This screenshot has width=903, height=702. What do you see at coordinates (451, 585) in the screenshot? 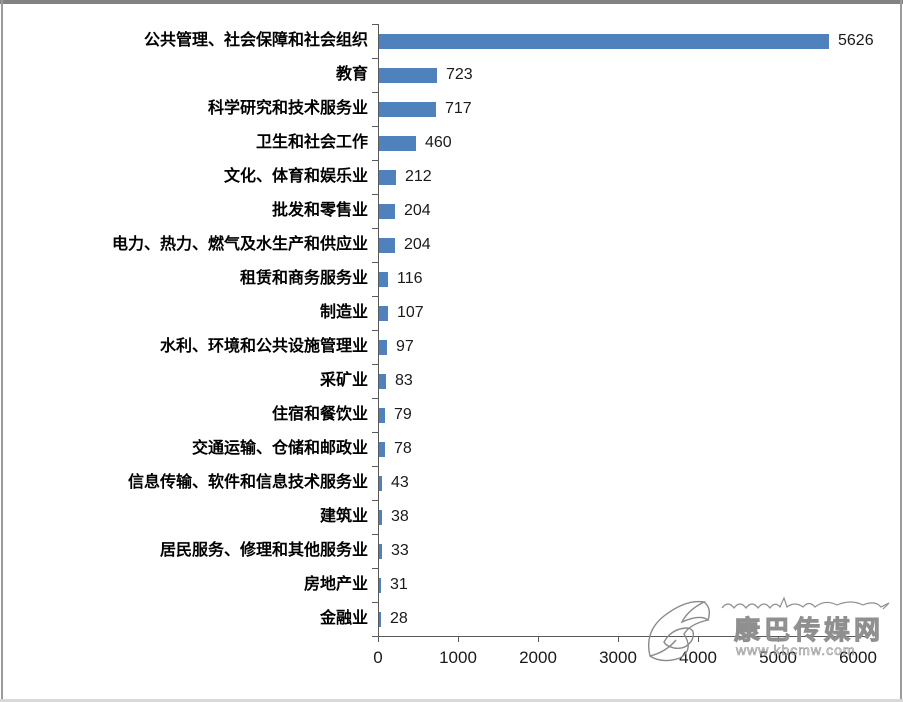
I see `chart-row: 房地产业 31` at bounding box center [451, 585].